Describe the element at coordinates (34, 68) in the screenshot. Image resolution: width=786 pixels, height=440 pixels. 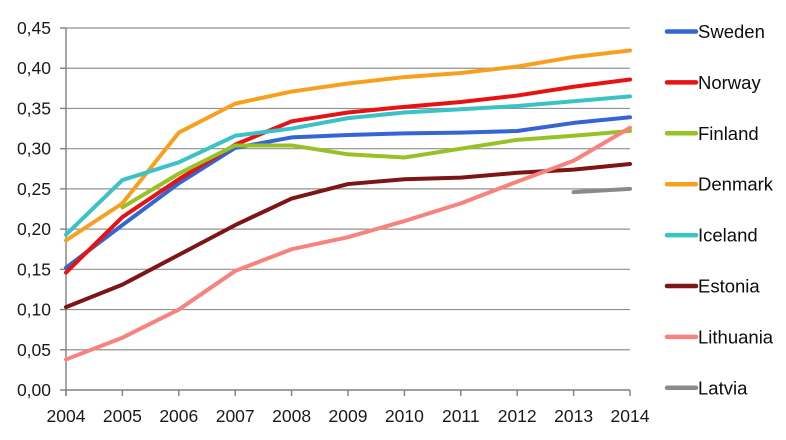
I see `y-axis-label-0,40: 0,40` at that location.